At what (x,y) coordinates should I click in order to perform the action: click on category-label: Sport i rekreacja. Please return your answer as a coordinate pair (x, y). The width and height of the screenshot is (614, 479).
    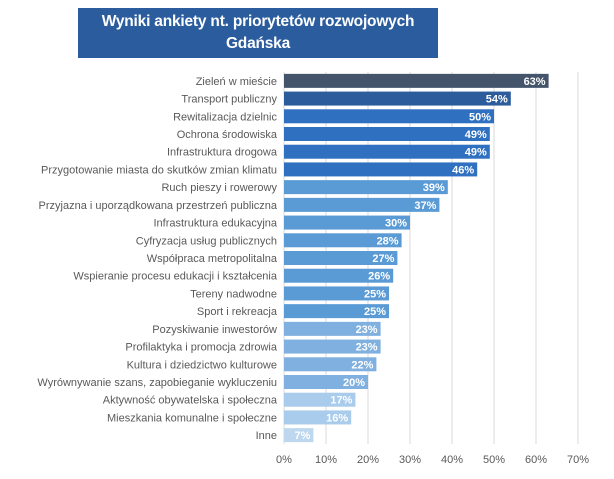
    Looking at the image, I should click on (237, 312).